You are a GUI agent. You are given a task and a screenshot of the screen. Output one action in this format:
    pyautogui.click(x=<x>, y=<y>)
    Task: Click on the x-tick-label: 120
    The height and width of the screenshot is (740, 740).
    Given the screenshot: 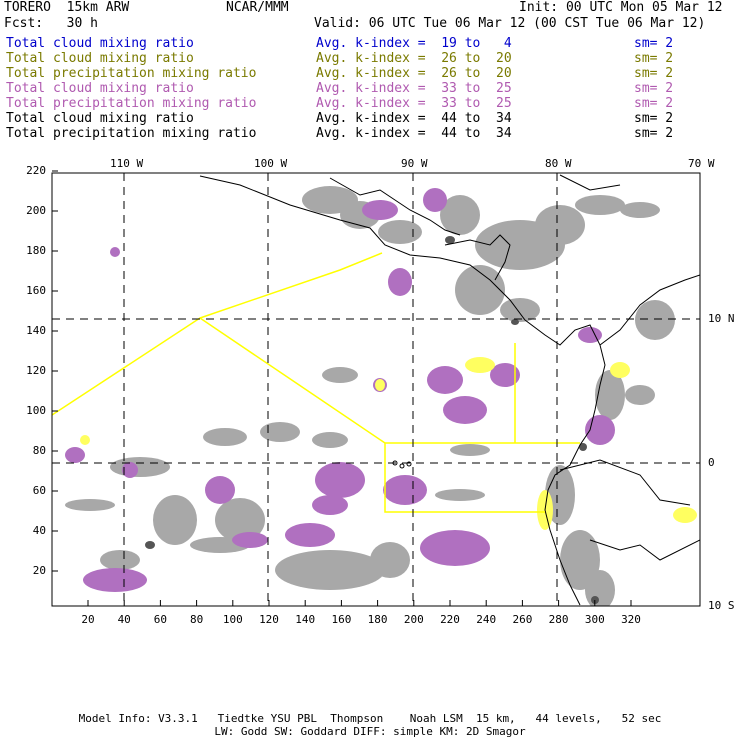 What is the action you would take?
    pyautogui.click(x=269, y=619)
    